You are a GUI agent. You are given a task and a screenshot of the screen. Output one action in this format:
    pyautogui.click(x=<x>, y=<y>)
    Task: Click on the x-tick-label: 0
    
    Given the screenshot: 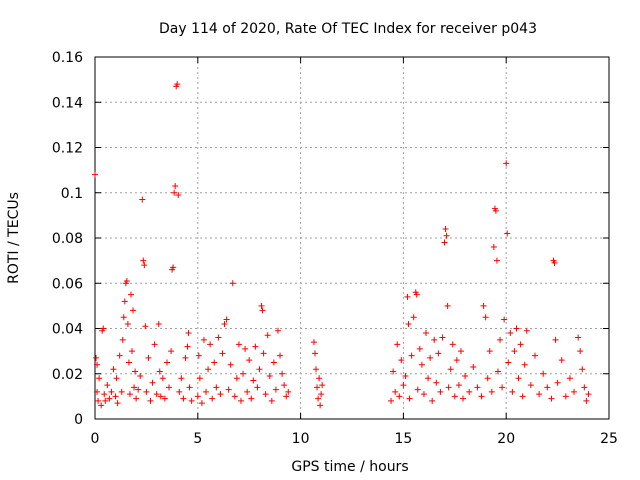 What is the action you would take?
    pyautogui.click(x=95, y=439)
    